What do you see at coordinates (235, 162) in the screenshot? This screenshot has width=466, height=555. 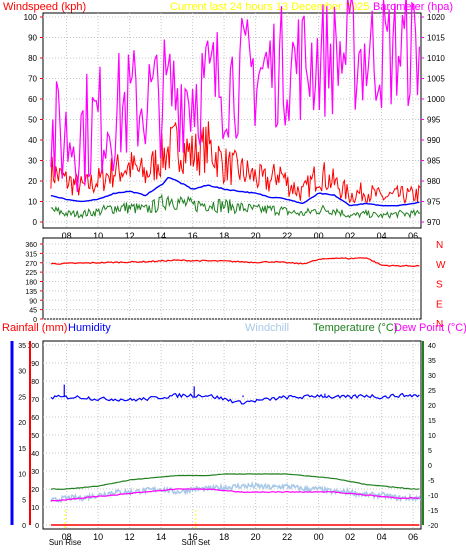 I see `windspeed-line` at bounding box center [235, 162].